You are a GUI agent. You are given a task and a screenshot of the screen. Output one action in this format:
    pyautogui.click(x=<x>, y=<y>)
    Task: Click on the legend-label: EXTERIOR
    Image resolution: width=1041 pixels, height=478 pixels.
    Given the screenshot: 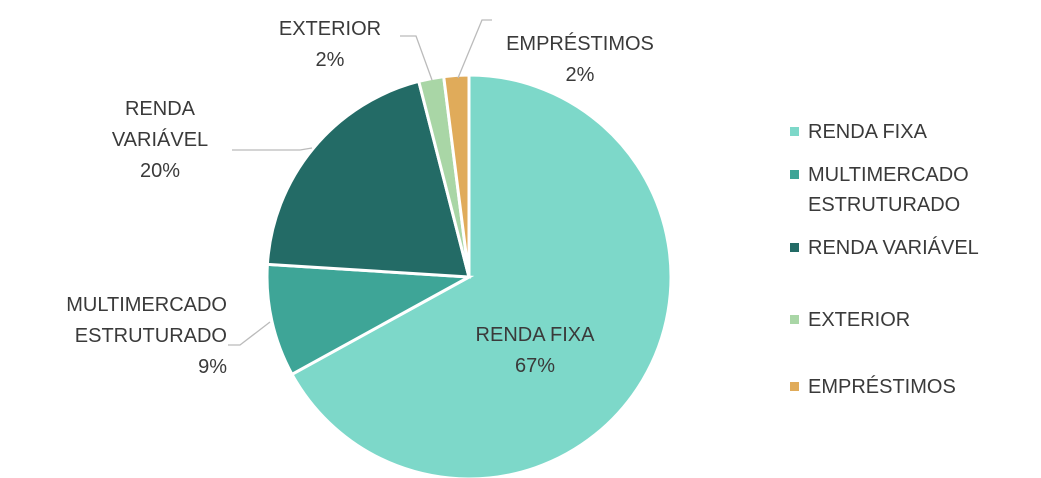 What is the action you would take?
    pyautogui.click(x=859, y=320)
    